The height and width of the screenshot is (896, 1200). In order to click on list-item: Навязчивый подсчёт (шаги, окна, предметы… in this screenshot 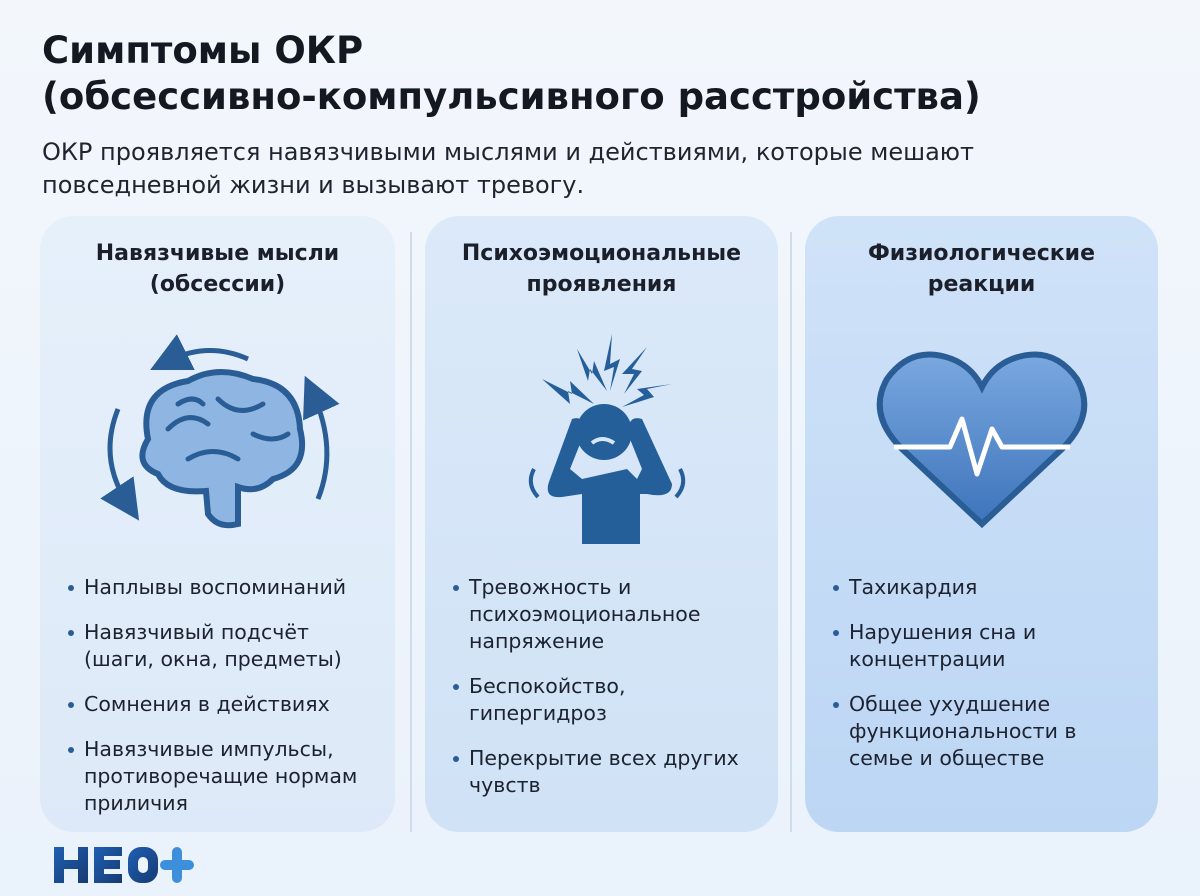, I will do `click(217, 646)`.